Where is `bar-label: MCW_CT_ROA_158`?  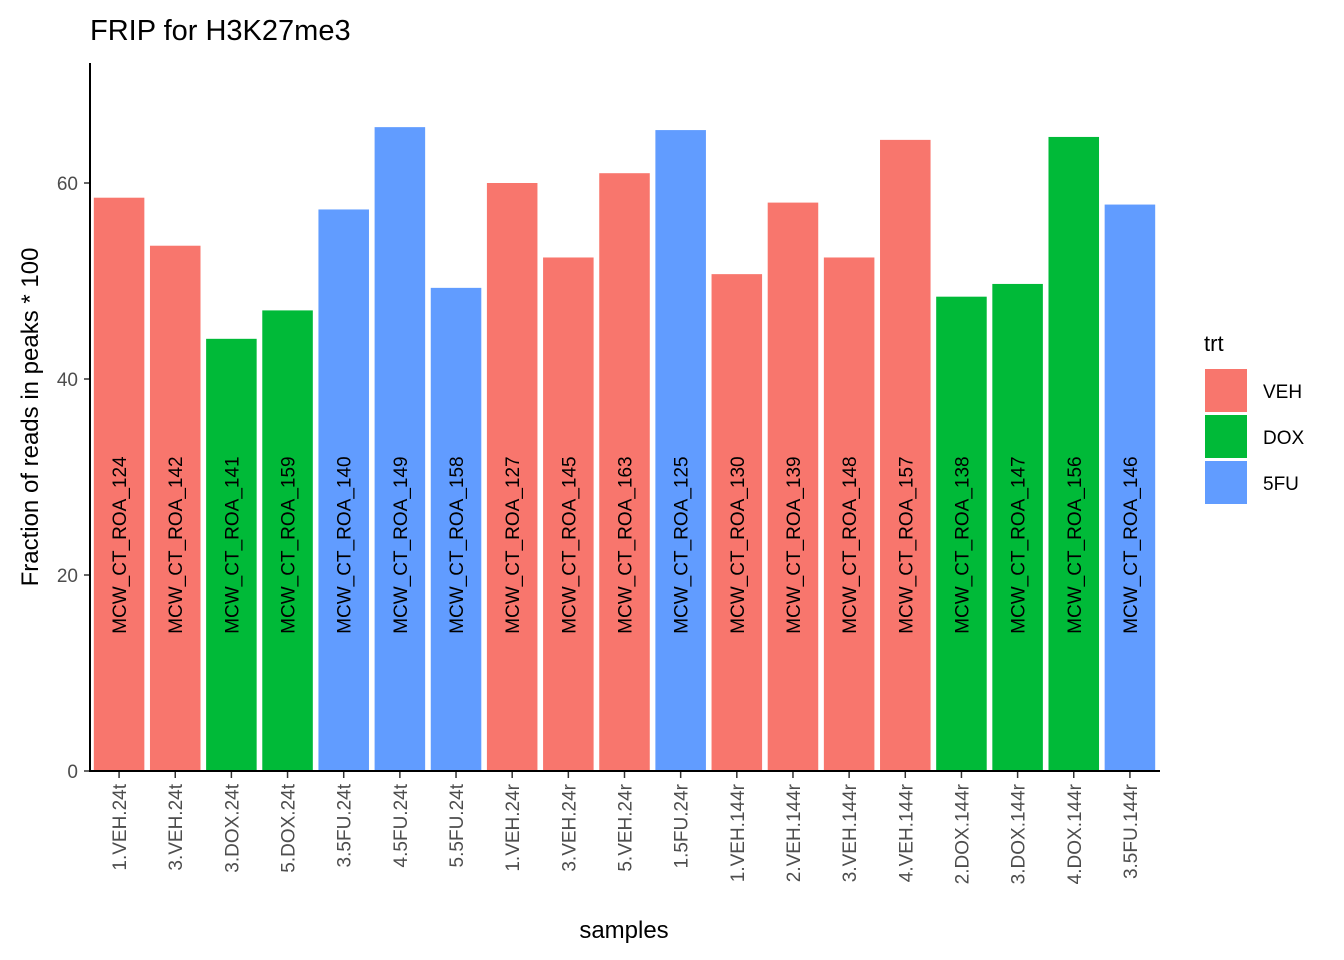 bar-label: MCW_CT_ROA_158 is located at coordinates (457, 544).